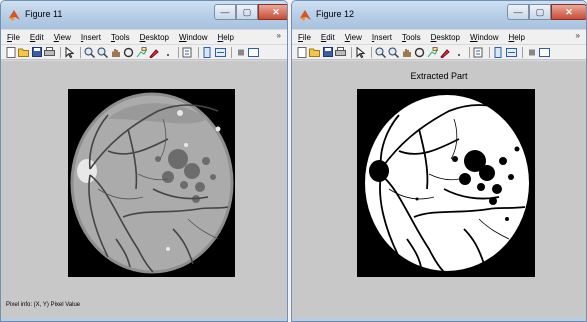 Image resolution: width=587 pixels, height=322 pixels. I want to click on title-bar: Figure 11 — ▢ ✕, so click(144, 15).